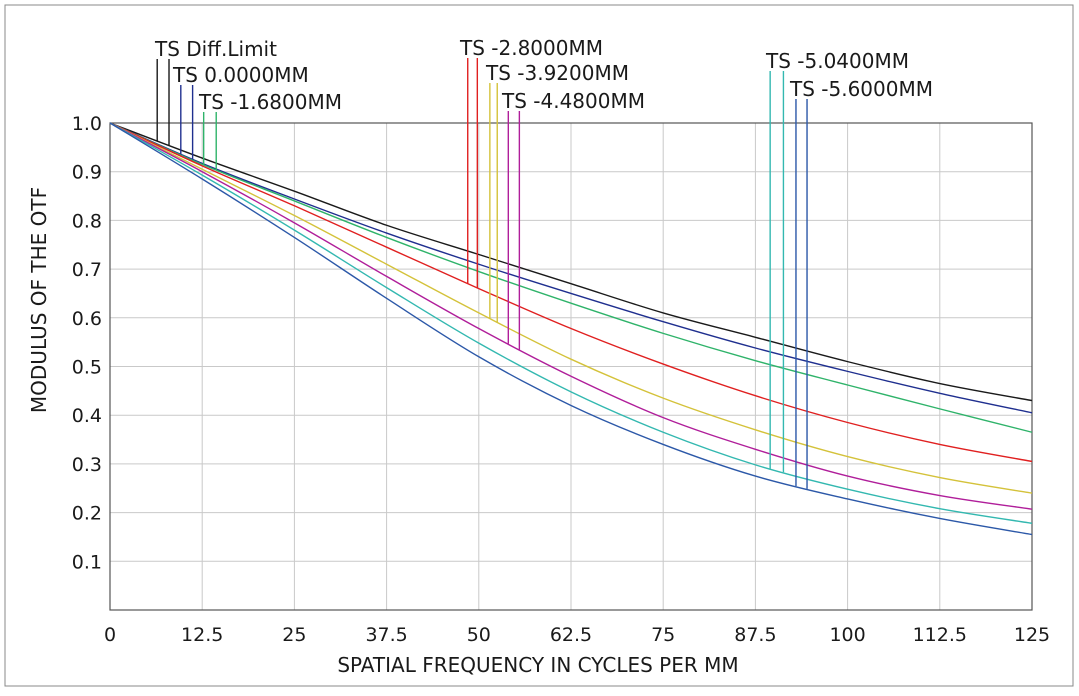  I want to click on x-tick-label: 75, so click(663, 635).